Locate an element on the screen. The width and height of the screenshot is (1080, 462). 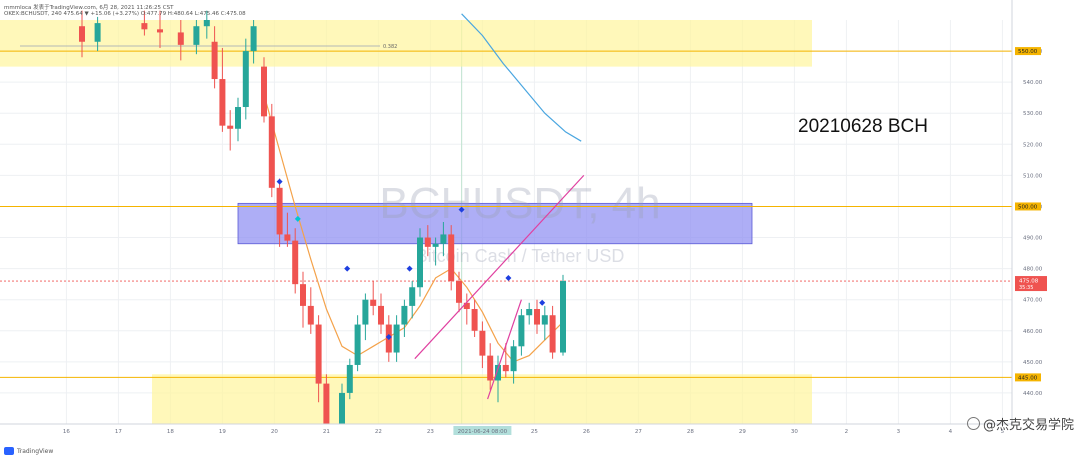
time-tick-label: 19 is located at coordinates (222, 432).